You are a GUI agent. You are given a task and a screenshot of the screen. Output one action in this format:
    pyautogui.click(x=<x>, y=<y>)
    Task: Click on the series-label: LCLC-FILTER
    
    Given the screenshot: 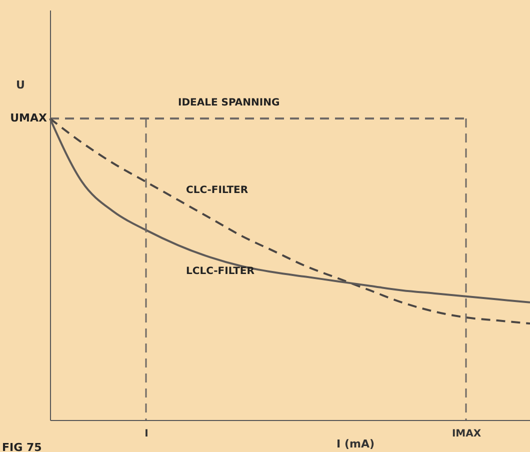 What is the action you would take?
    pyautogui.click(x=220, y=272)
    